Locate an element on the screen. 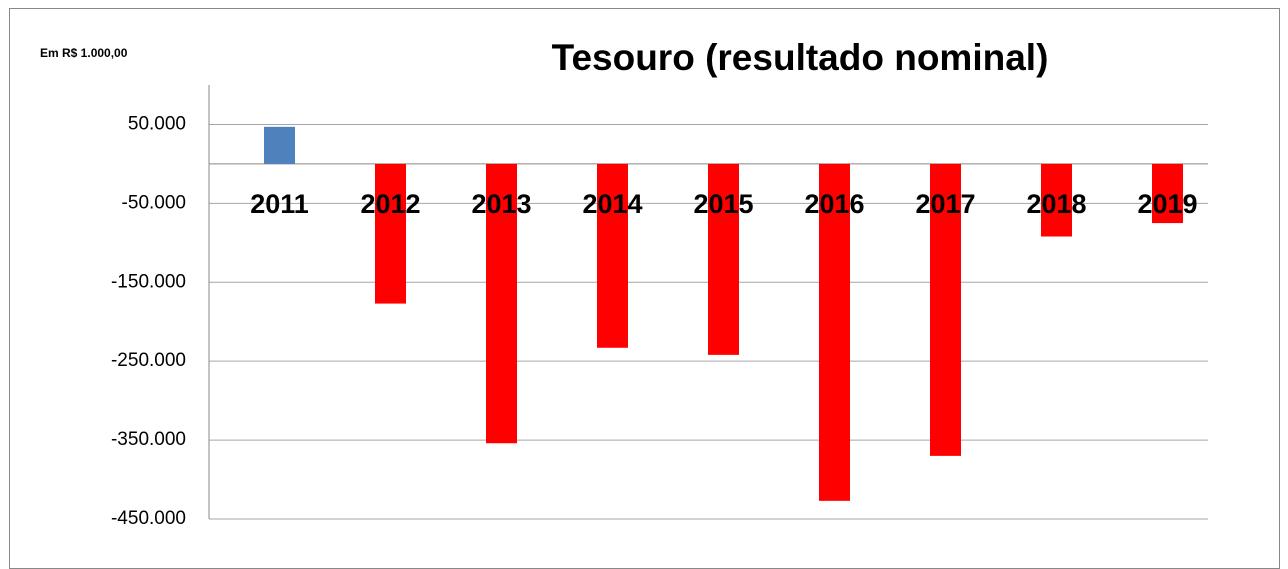  x-tick-label: 2019 is located at coordinates (1167, 204).